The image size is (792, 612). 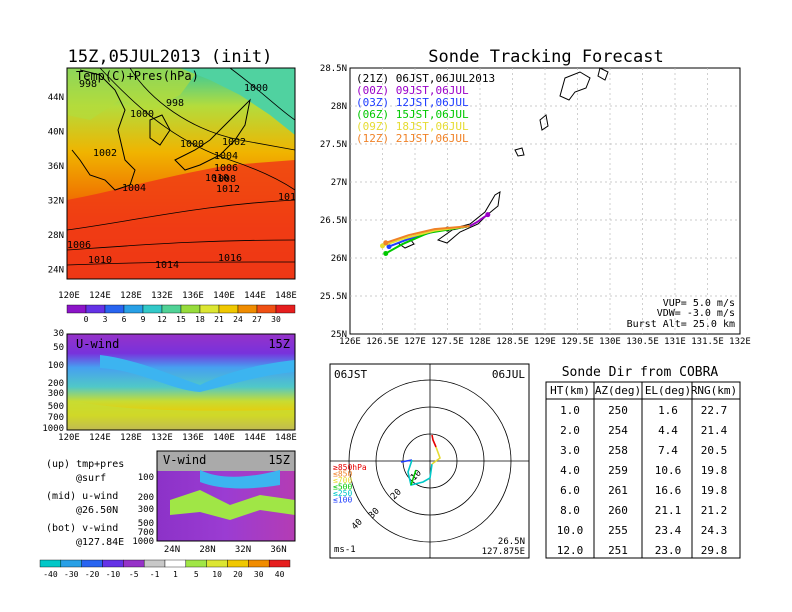 What do you see at coordinates (50, 574) in the screenshot?
I see `colorbar-label: -40` at bounding box center [50, 574].